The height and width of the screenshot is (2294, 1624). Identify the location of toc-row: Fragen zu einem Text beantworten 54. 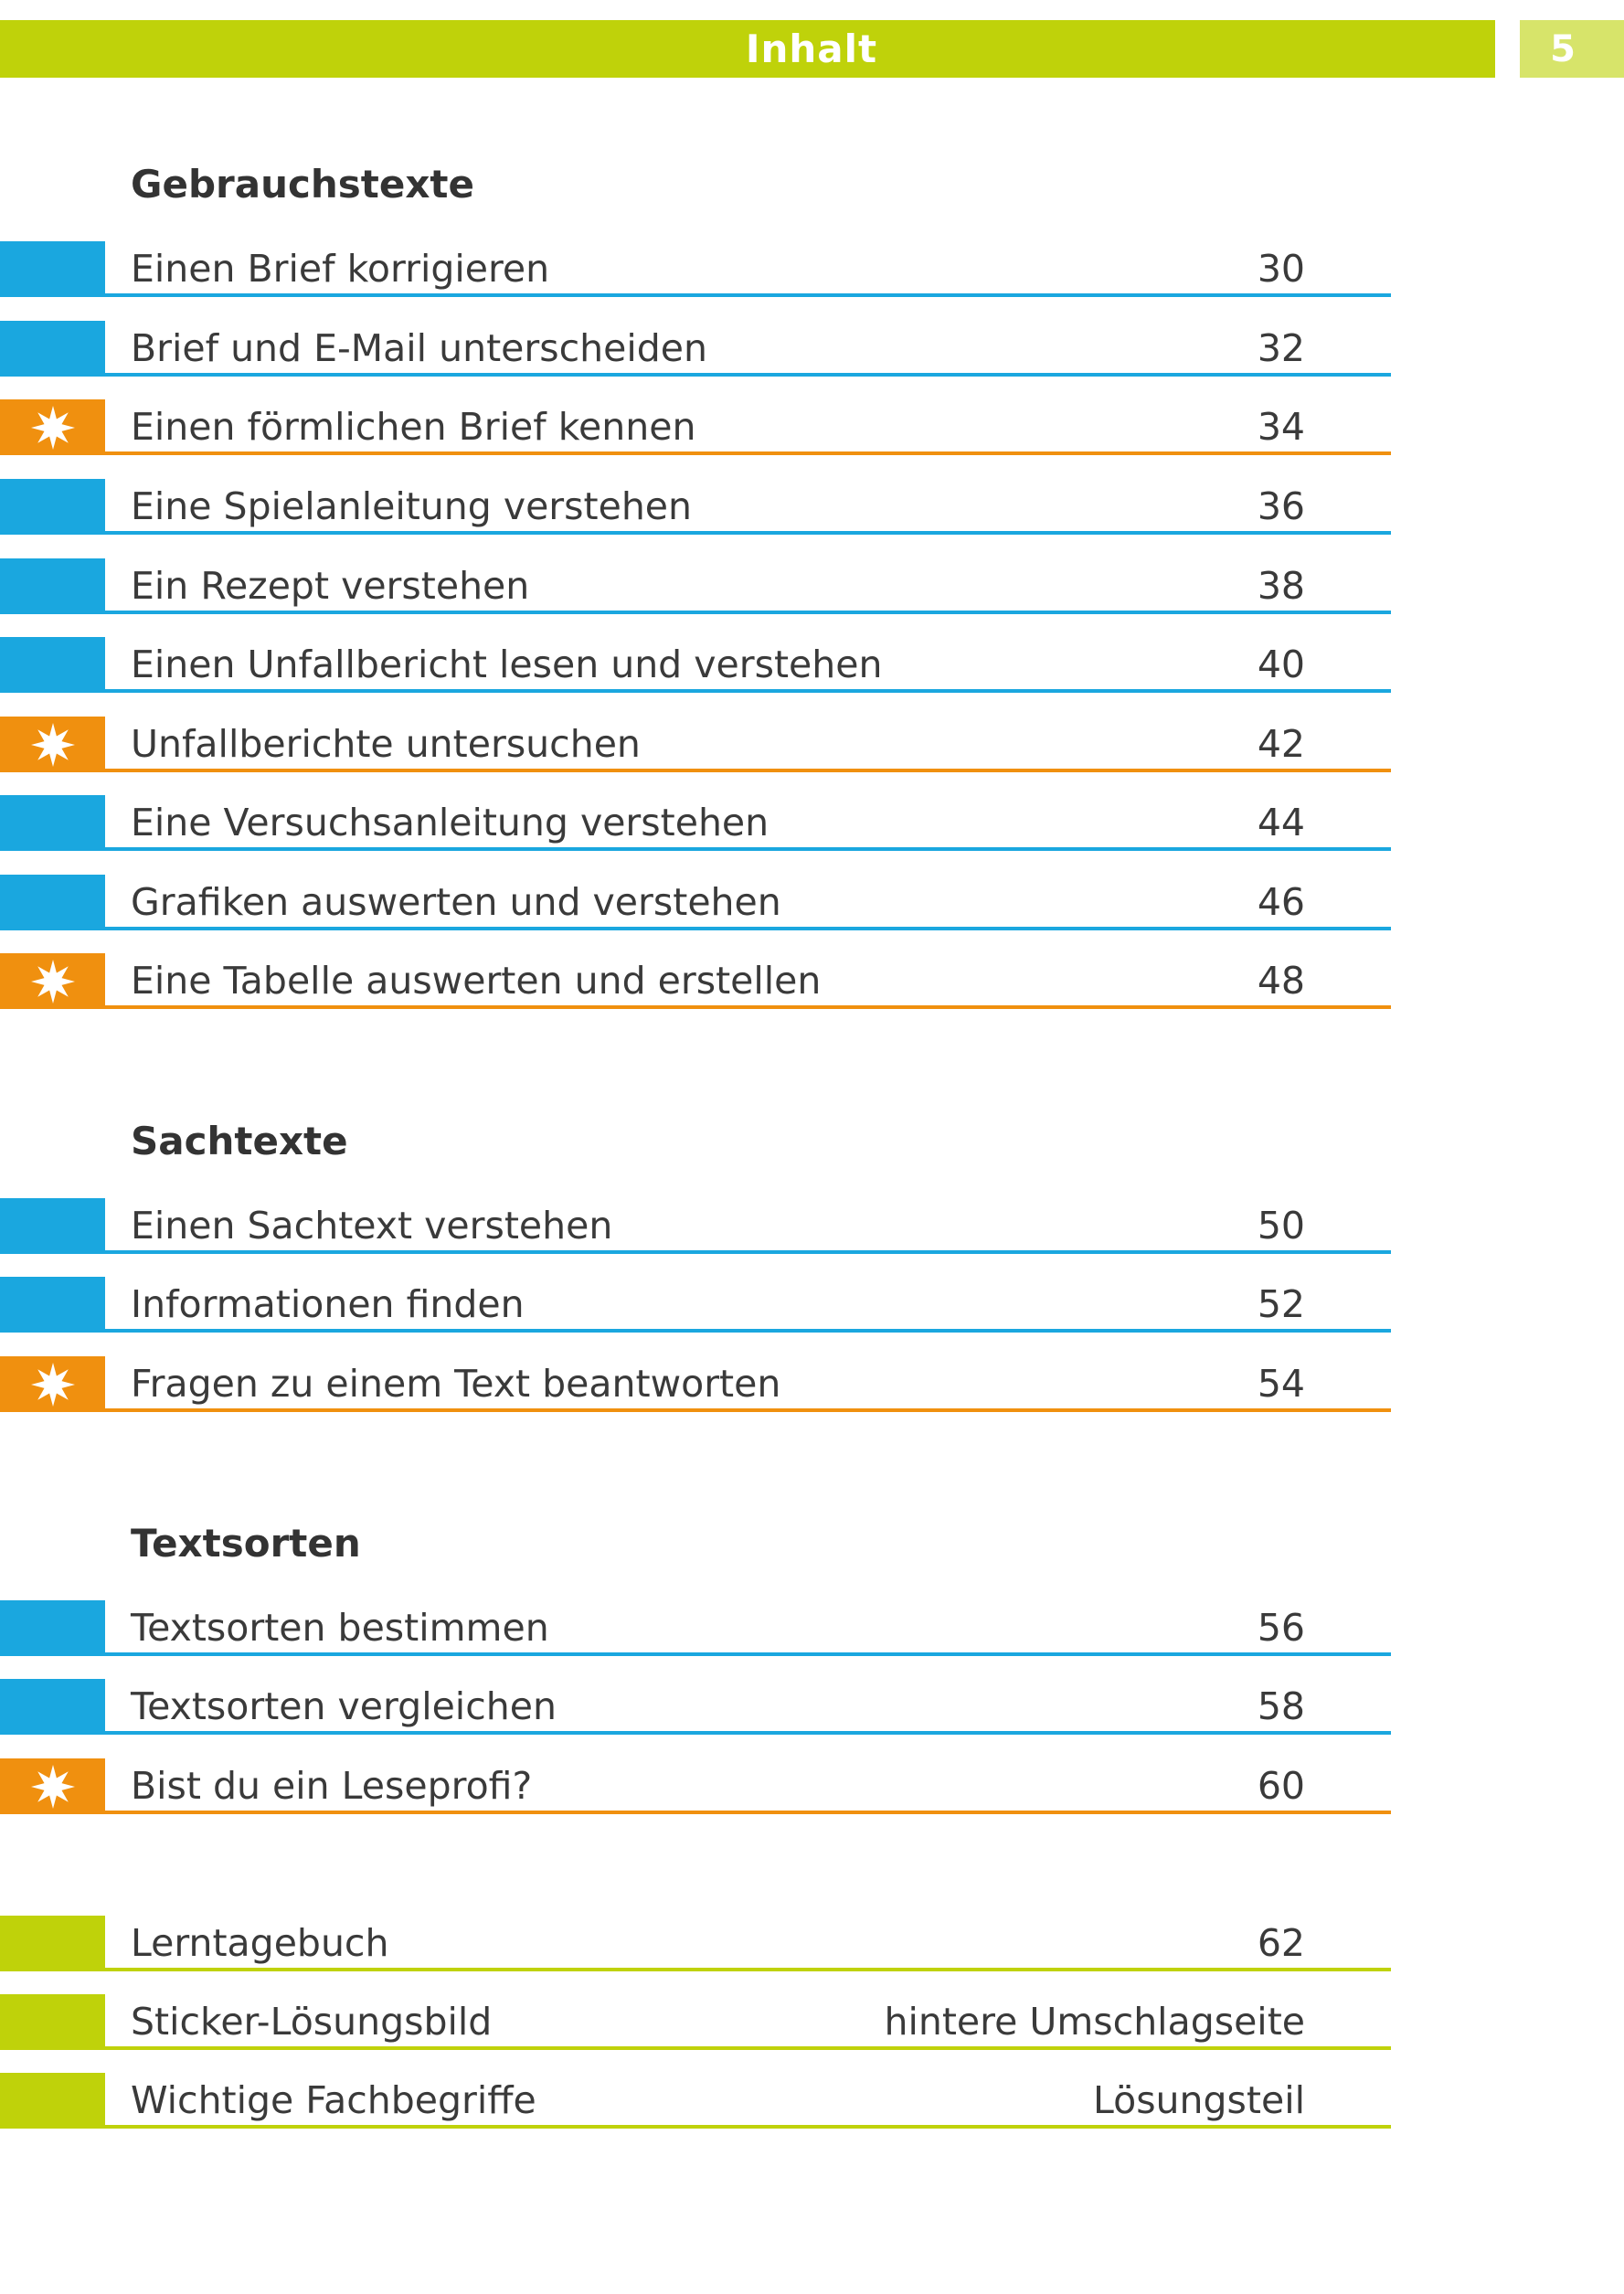
(695, 1384).